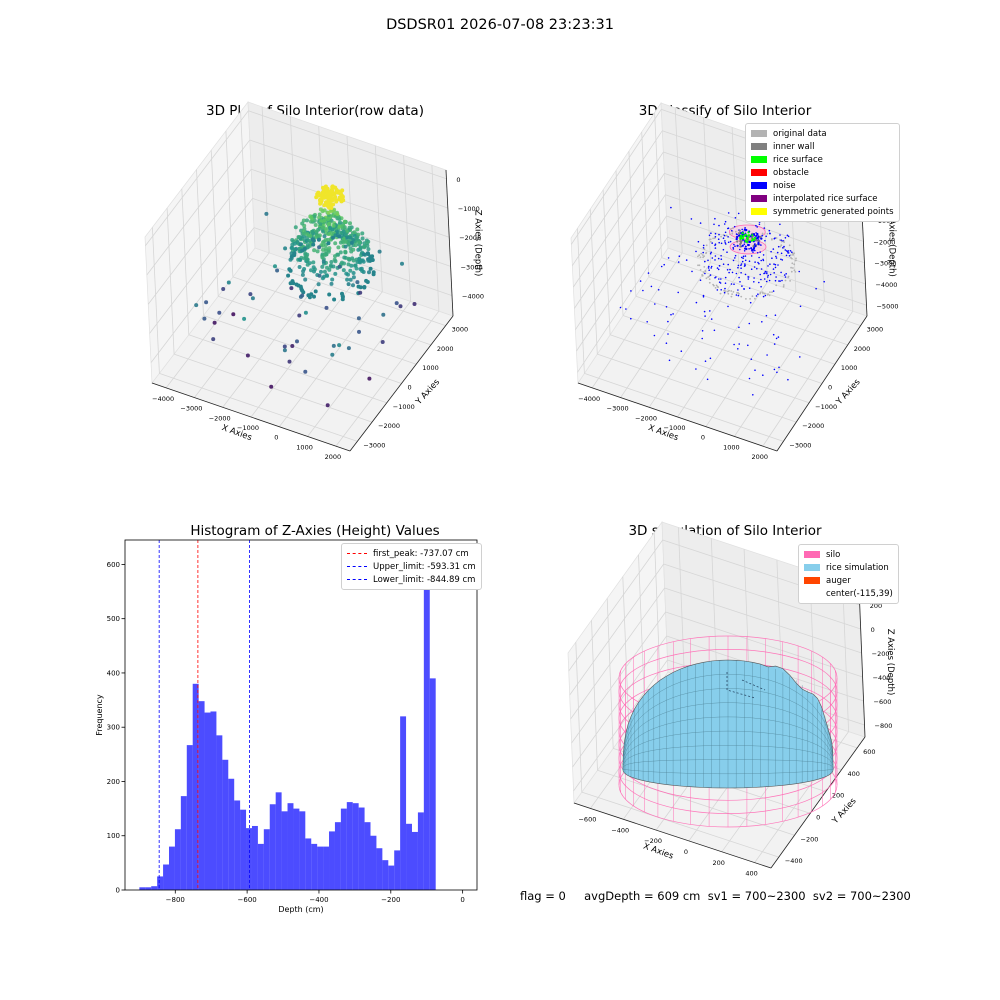 The width and height of the screenshot is (1000, 1000). I want to click on plot1-z-tick-label: −3000, so click(472, 267).